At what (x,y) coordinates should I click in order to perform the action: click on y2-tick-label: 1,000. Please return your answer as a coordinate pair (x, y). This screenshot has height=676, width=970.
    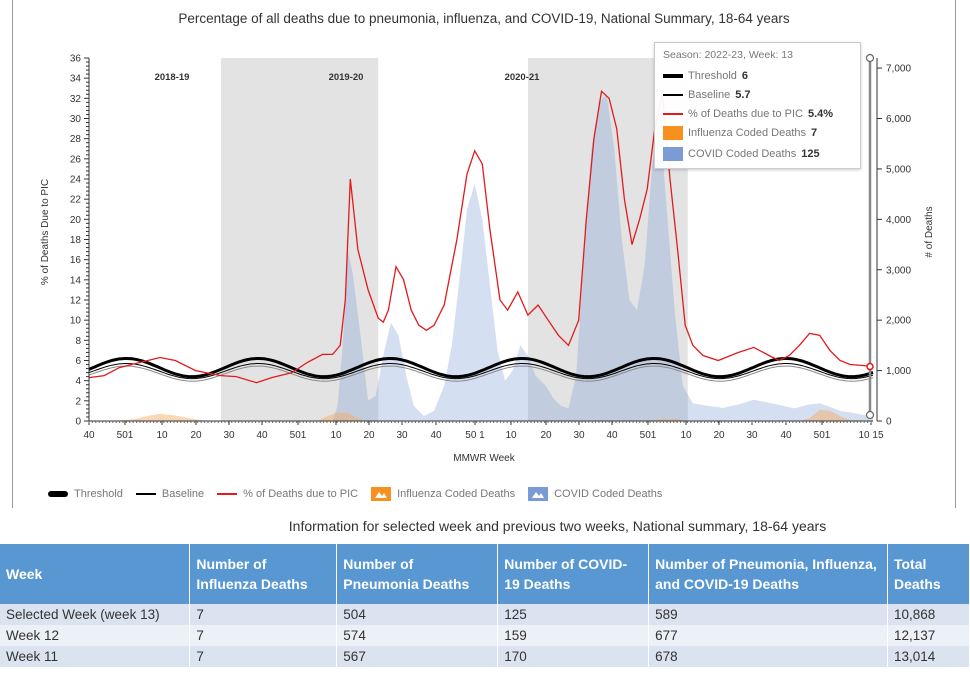
    Looking at the image, I should click on (898, 371).